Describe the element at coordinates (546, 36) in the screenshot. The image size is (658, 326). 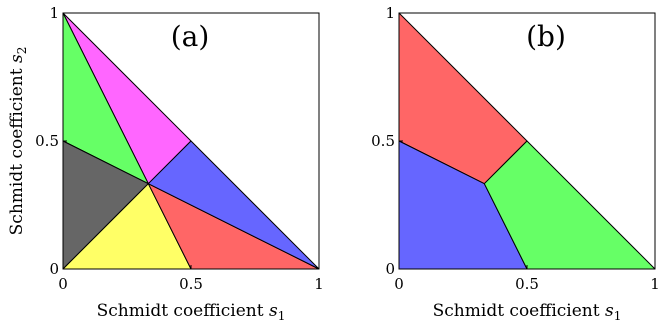
I see `panel-b-label: (b)` at that location.